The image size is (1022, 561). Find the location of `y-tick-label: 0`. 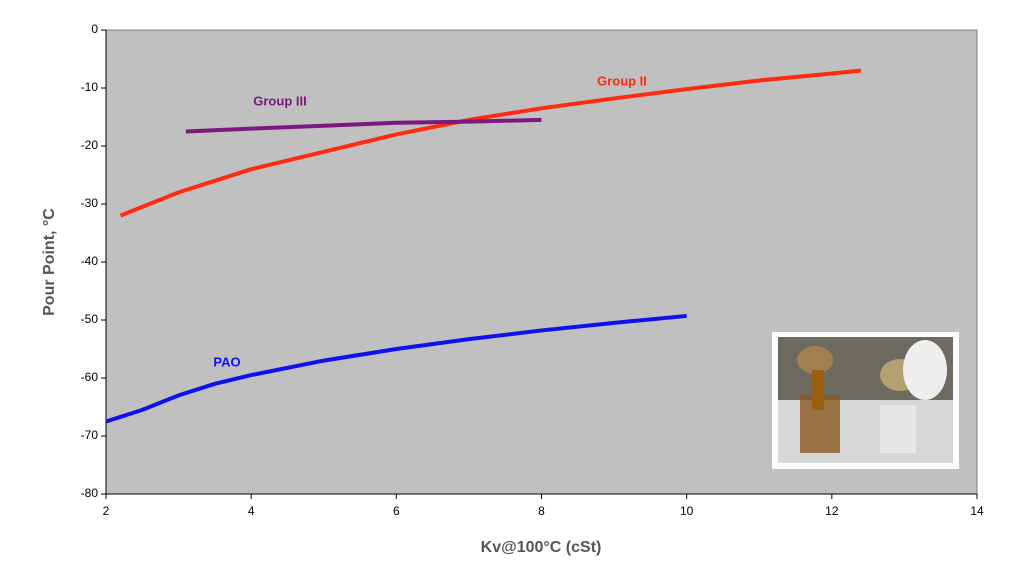

y-tick-label: 0 is located at coordinates (94, 29).